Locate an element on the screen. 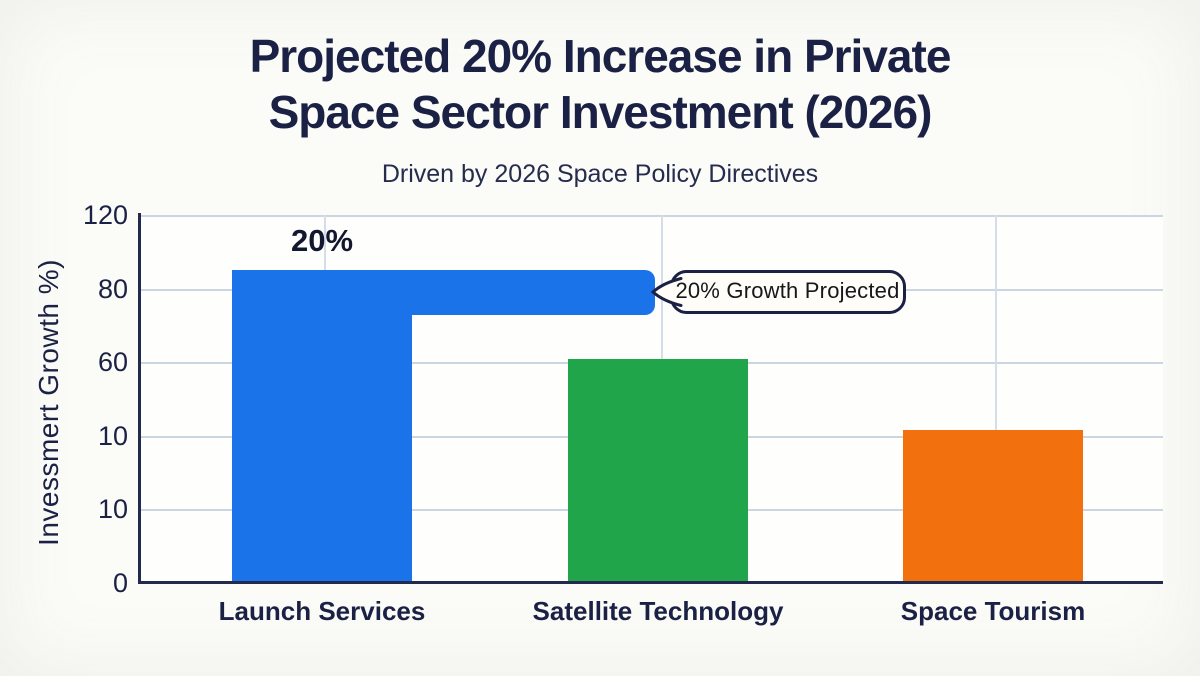 The height and width of the screenshot is (676, 1200). bar-value-label: 20% is located at coordinates (322, 240).